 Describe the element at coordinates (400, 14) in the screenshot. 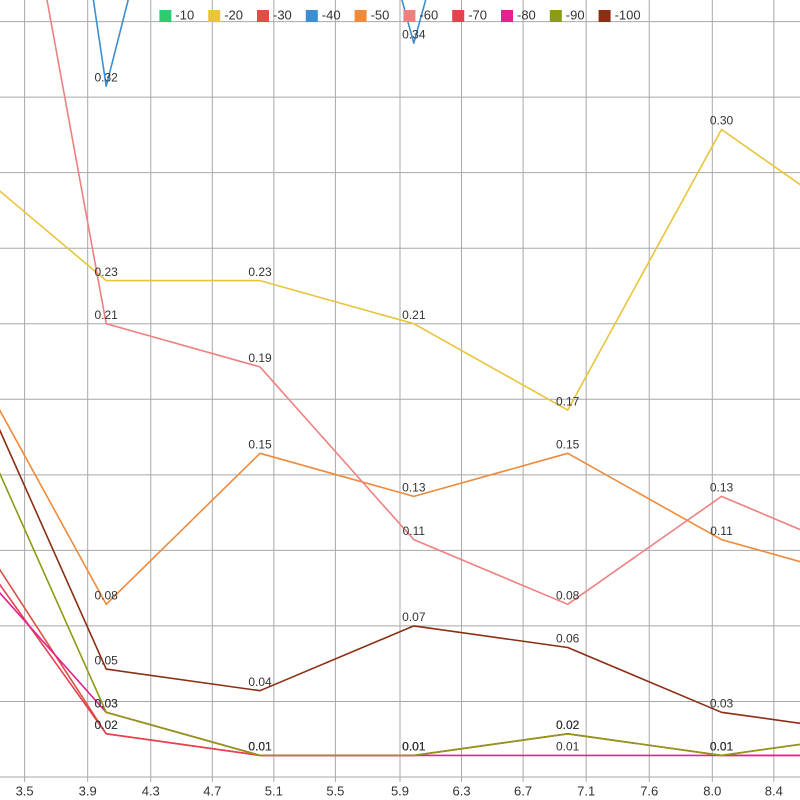

I see `legend: -10 -20 -30 -40 -50 -60 -70 -80 -90 -100` at that location.